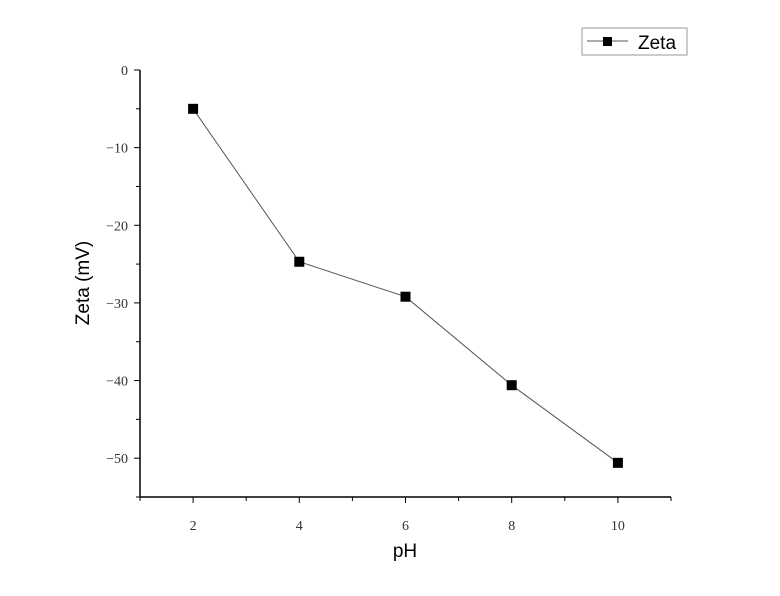  Describe the element at coordinates (117, 304) in the screenshot. I see `y-tick-label: −30` at that location.